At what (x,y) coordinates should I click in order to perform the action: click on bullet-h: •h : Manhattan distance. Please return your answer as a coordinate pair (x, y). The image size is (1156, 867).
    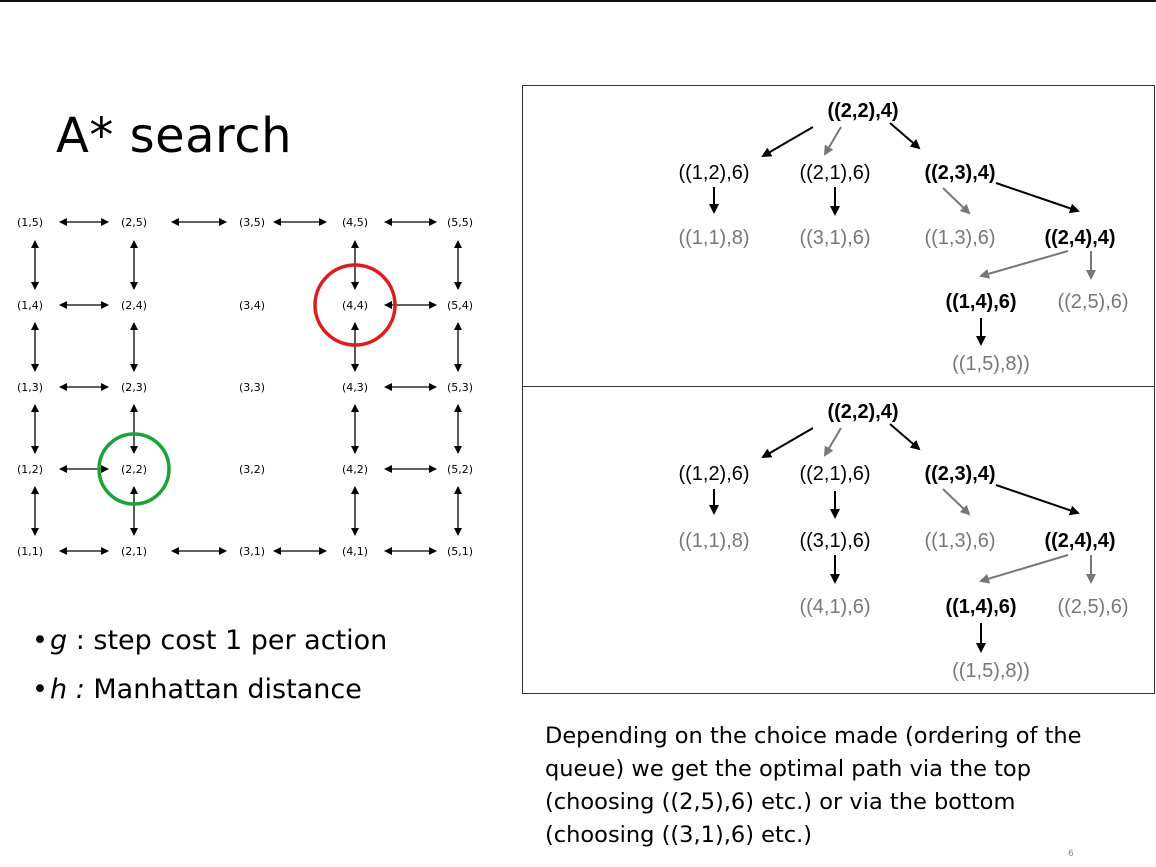
    Looking at the image, I should click on (197, 689).